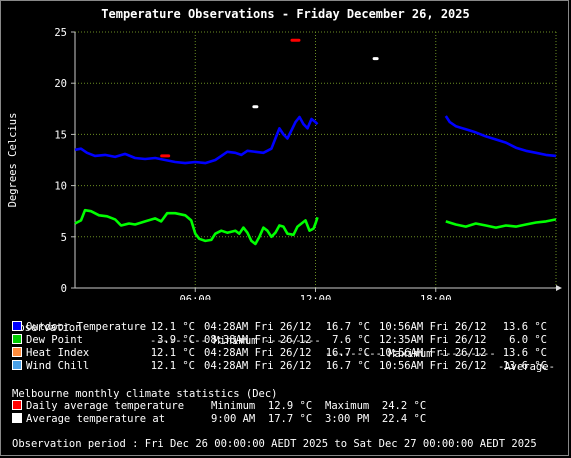  Describe the element at coordinates (376, 419) in the screenshot. I see `climate-col2: 3:00 PM 22.4 °C` at that location.